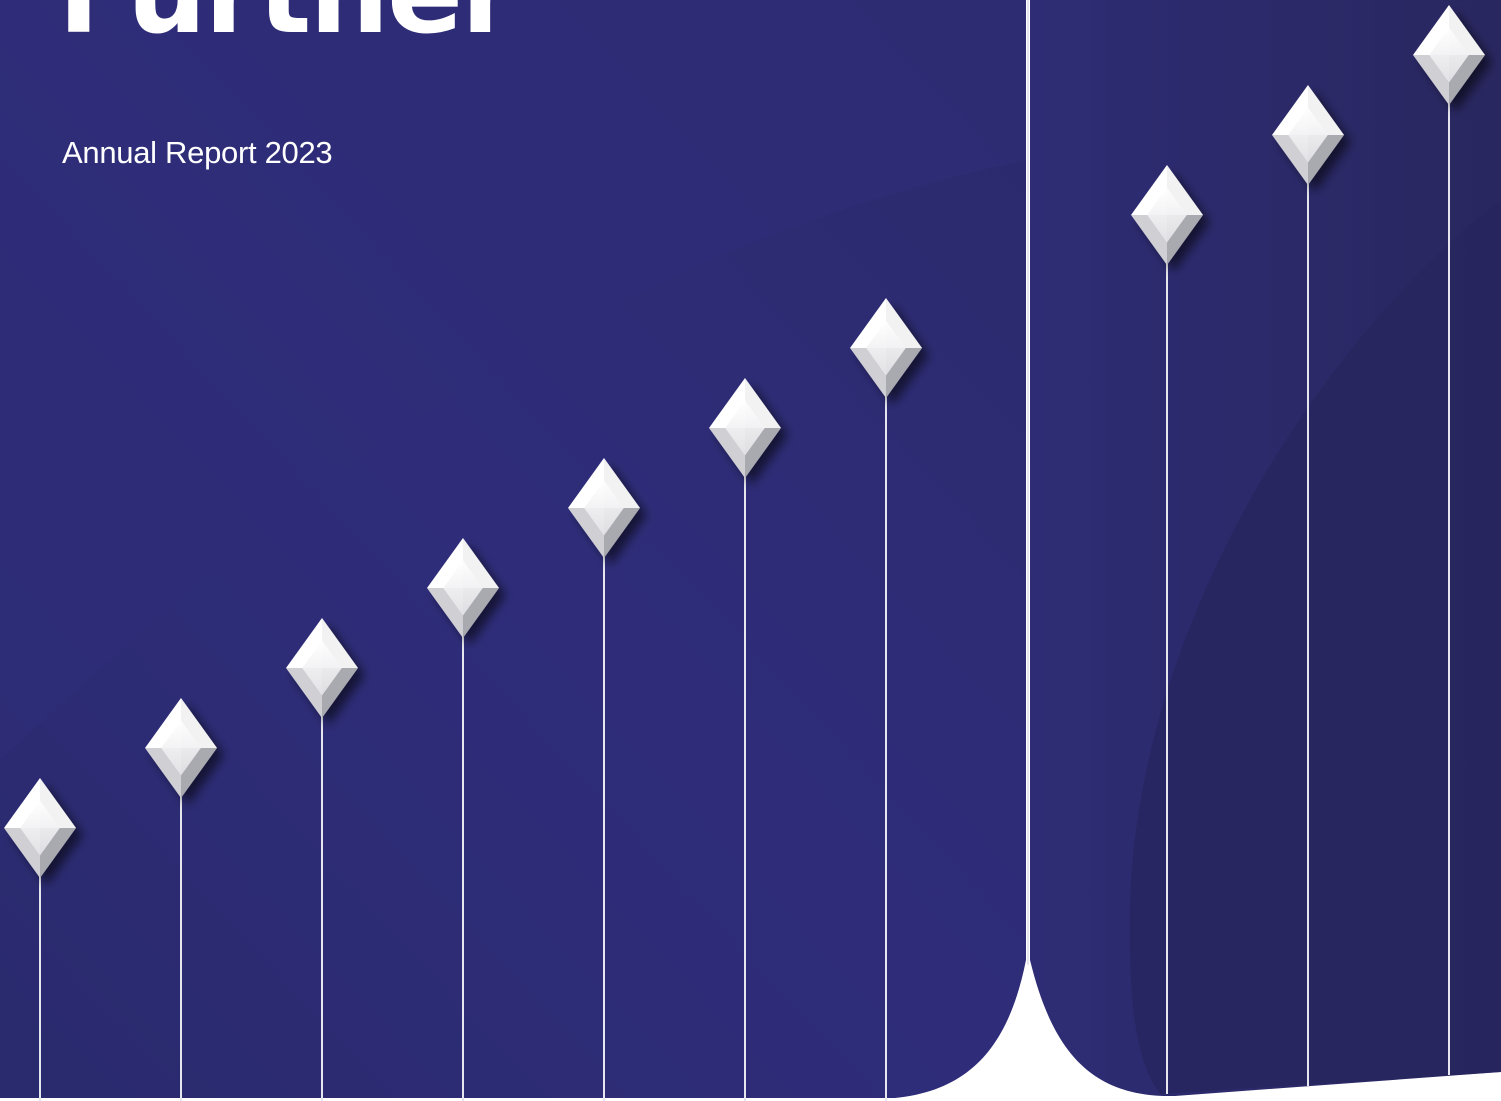 Image resolution: width=1501 pixels, height=1101 pixels. I want to click on cover-subtitle: Annual Report 2023, so click(197, 152).